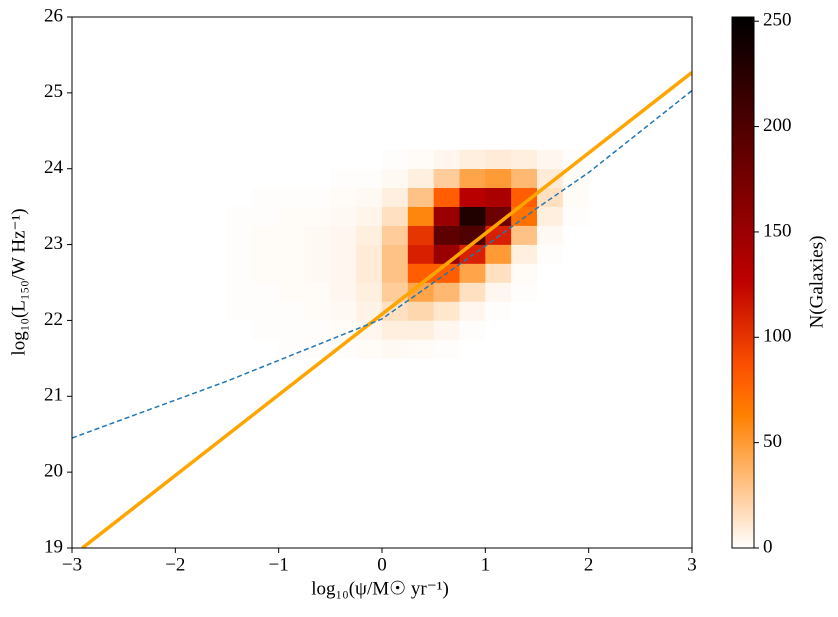  I want to click on colorbar, so click(743, 282).